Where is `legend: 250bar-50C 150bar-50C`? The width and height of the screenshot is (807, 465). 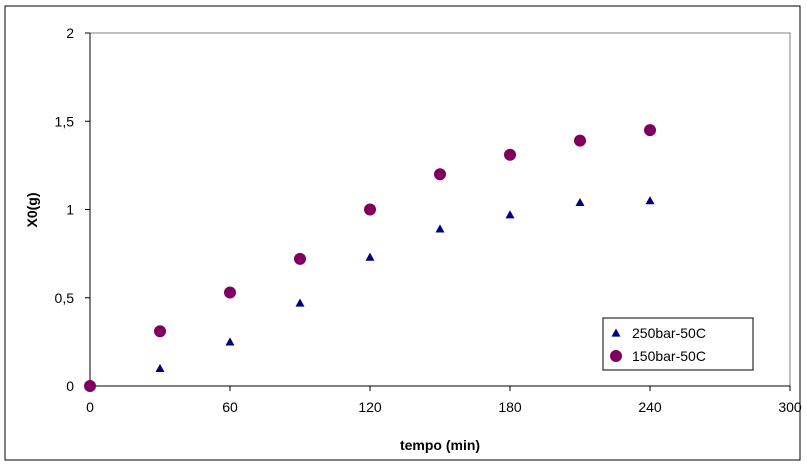
legend: 250bar-50C 150bar-50C is located at coordinates (678, 344).